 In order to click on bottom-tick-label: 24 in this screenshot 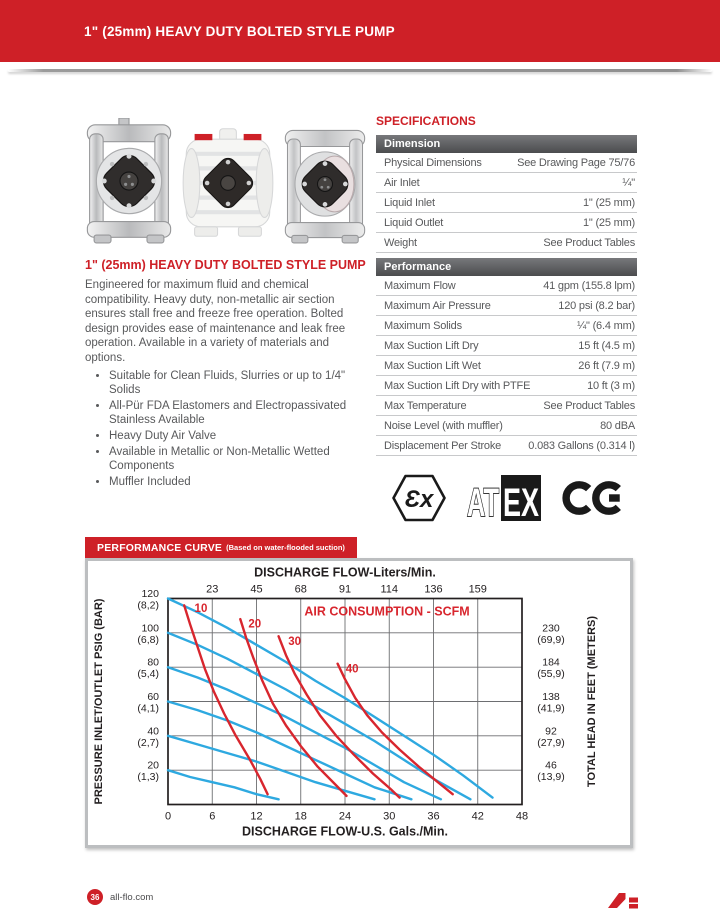, I will do `click(345, 817)`.